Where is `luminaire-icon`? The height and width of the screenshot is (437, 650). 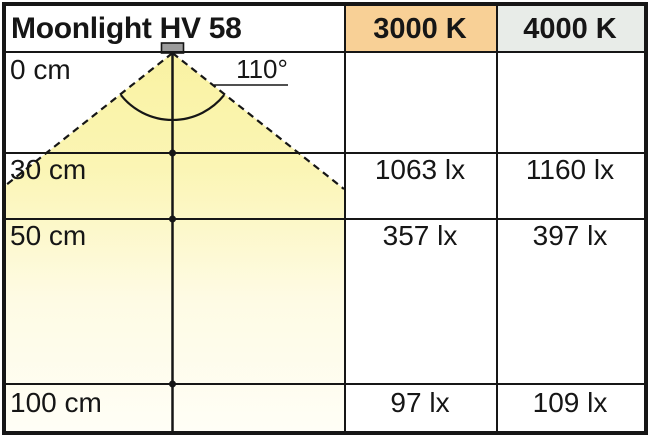 luminaire-icon is located at coordinates (172, 48).